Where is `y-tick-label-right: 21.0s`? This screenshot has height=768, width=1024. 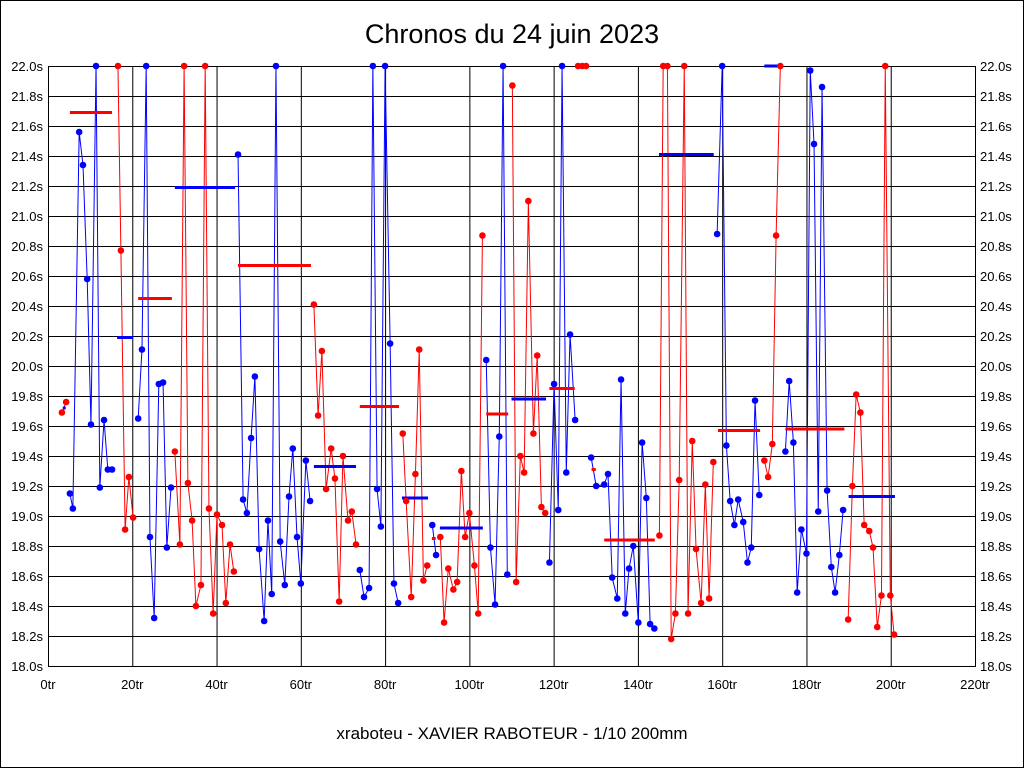 y-tick-label-right: 21.0s is located at coordinates (996, 216).